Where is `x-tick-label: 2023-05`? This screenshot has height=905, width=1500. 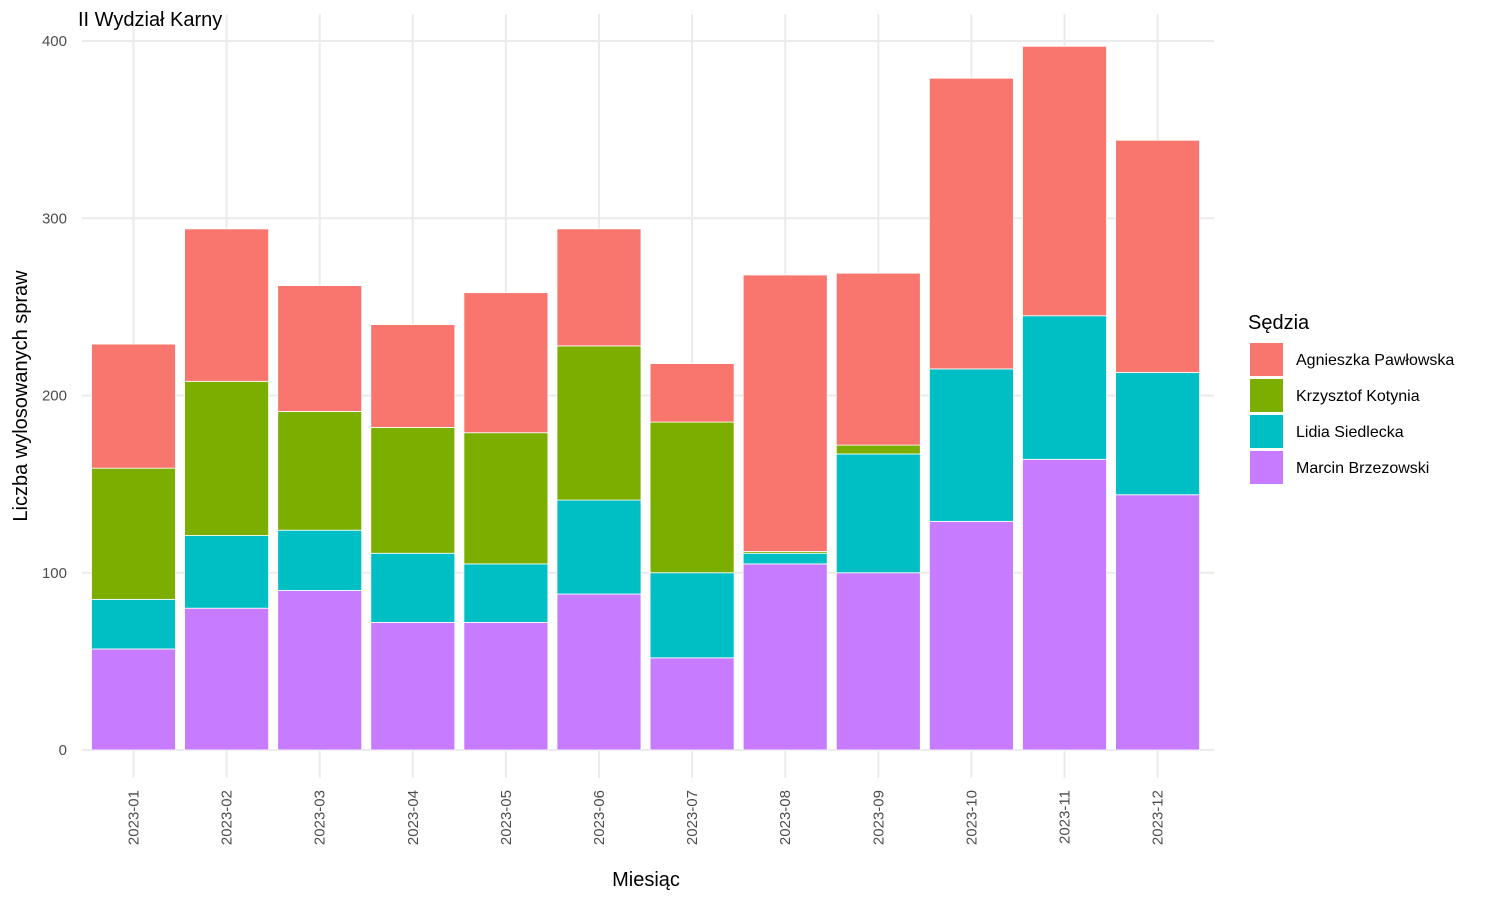
x-tick-label: 2023-05 is located at coordinates (506, 817).